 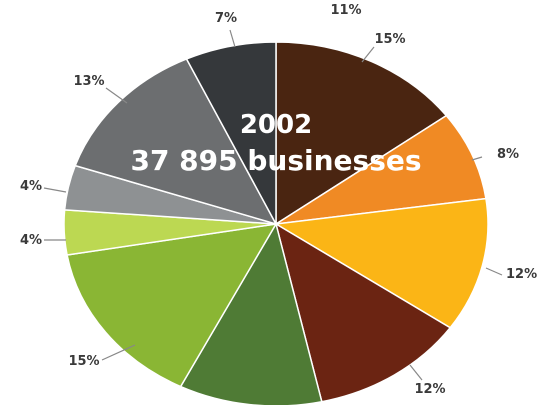 I want to click on slice-label-10: 7%, so click(x=226, y=18).